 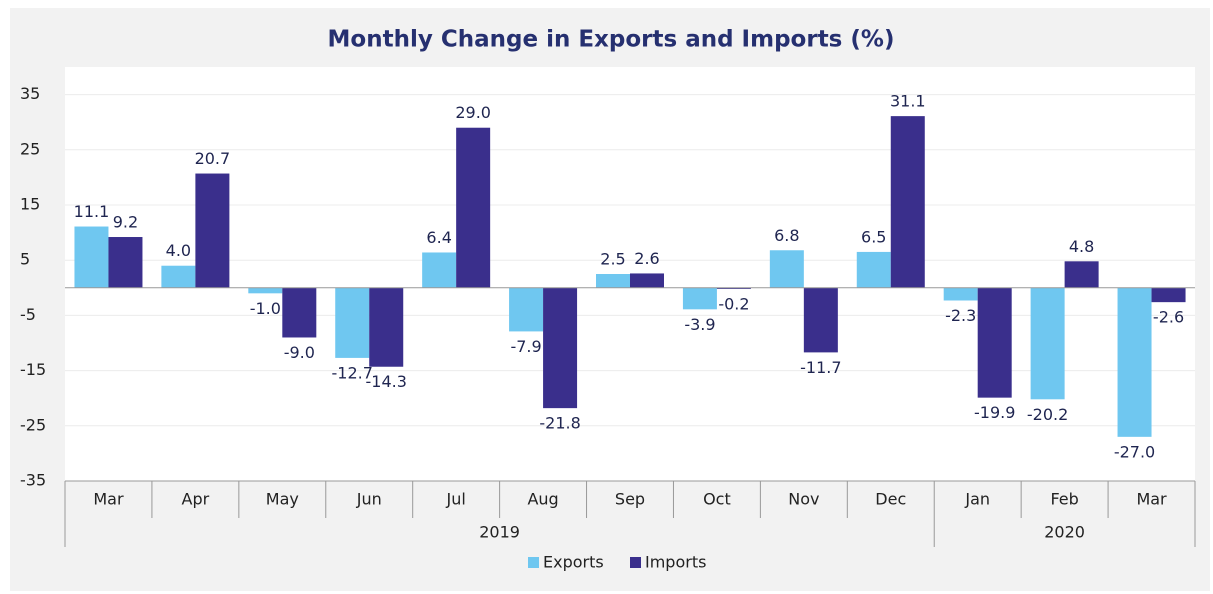 What do you see at coordinates (890, 499) in the screenshot?
I see `x-tick-label: Dec` at bounding box center [890, 499].